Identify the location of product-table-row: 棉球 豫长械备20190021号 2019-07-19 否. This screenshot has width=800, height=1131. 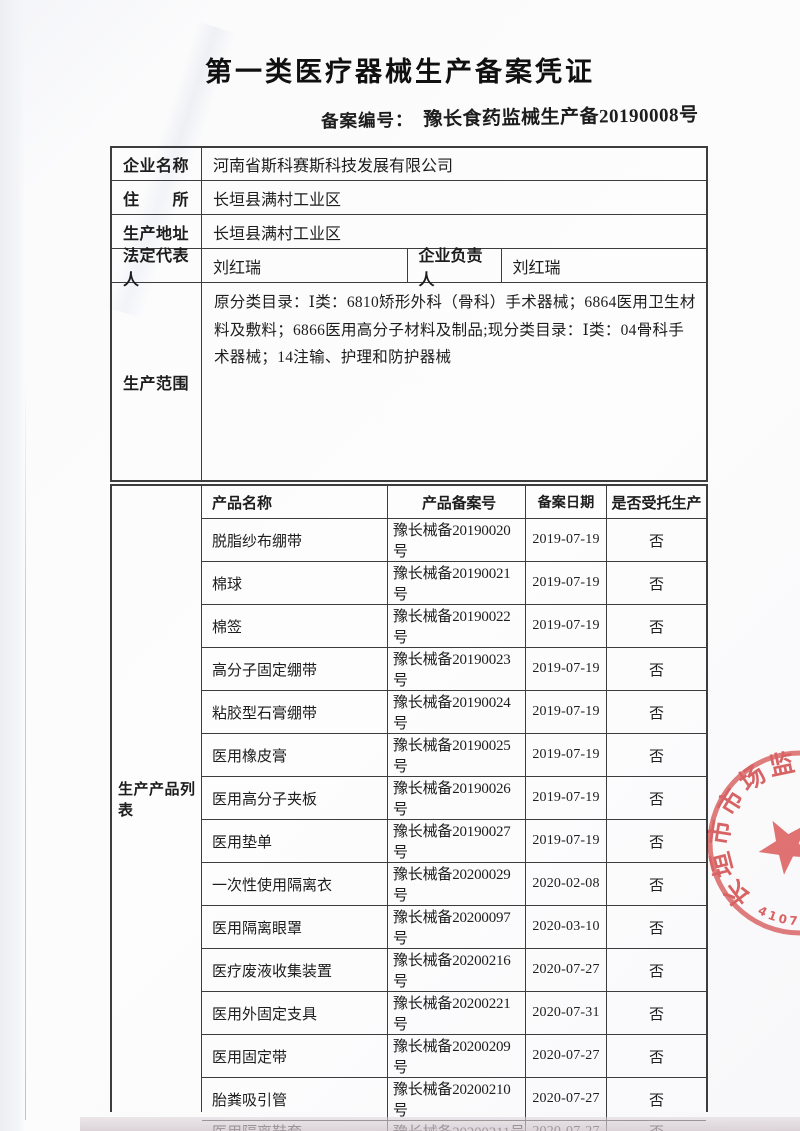
(454, 583).